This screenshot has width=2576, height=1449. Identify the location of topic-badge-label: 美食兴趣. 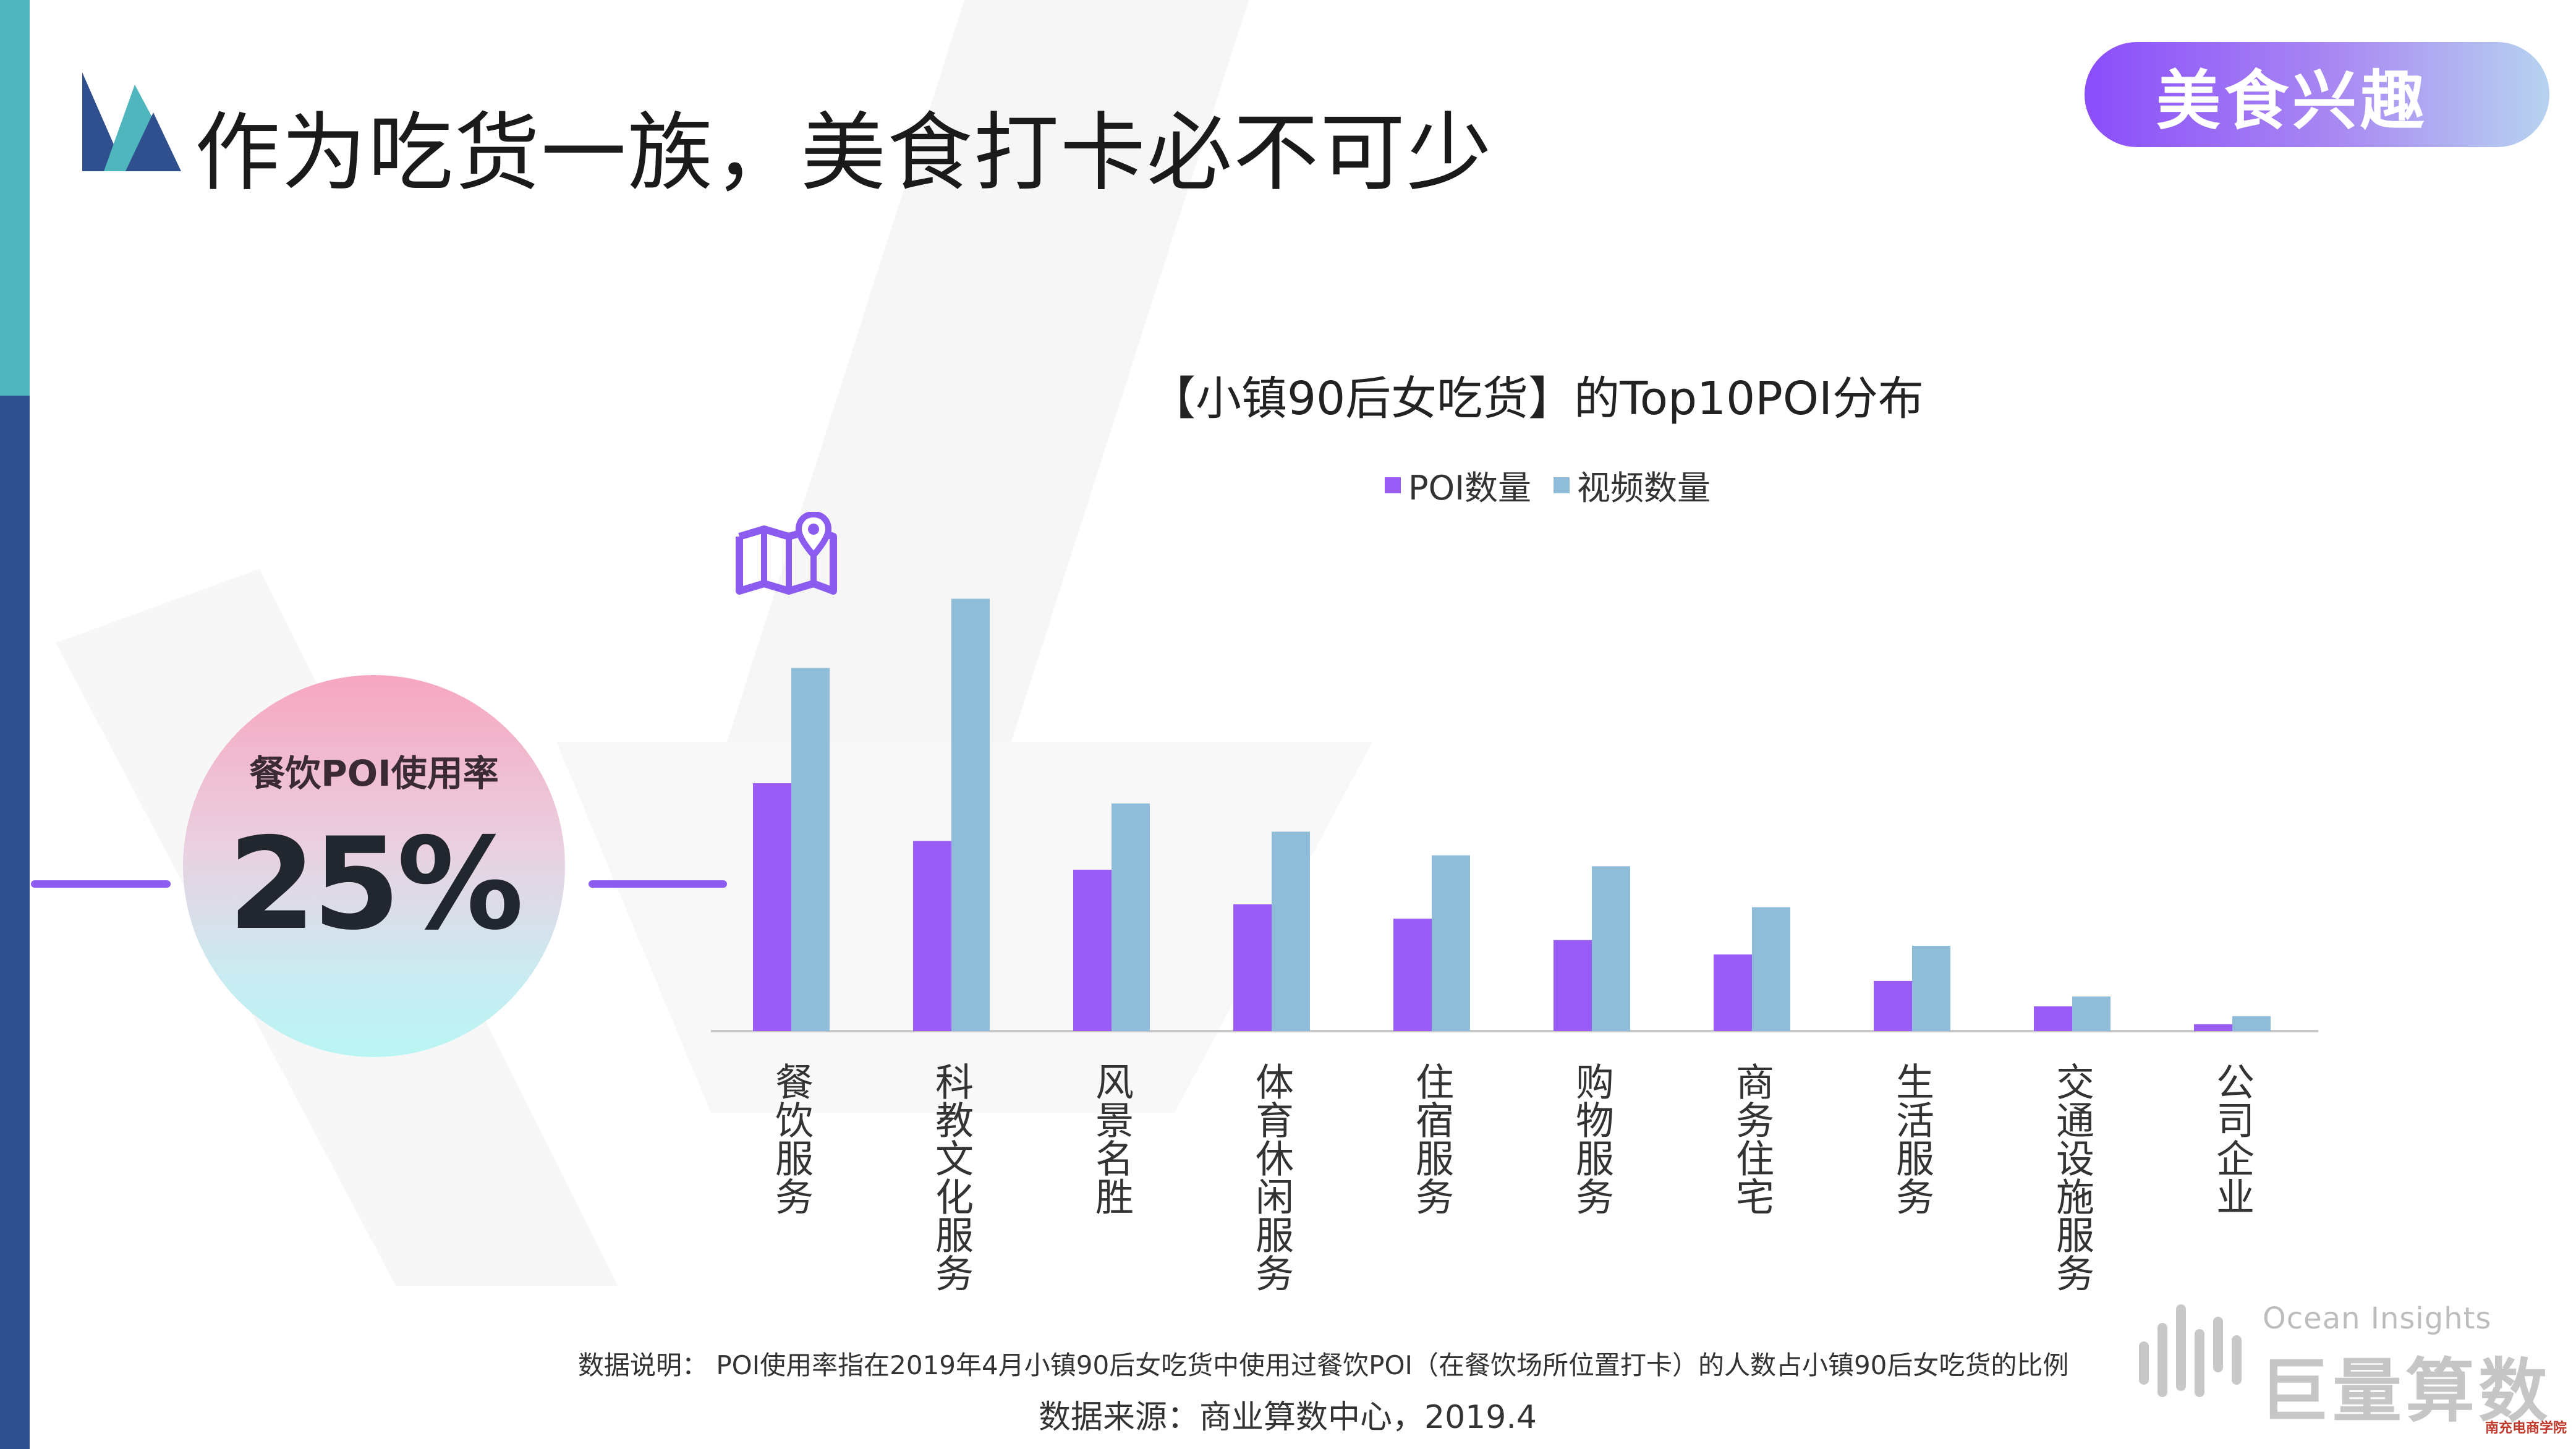
(2292, 100).